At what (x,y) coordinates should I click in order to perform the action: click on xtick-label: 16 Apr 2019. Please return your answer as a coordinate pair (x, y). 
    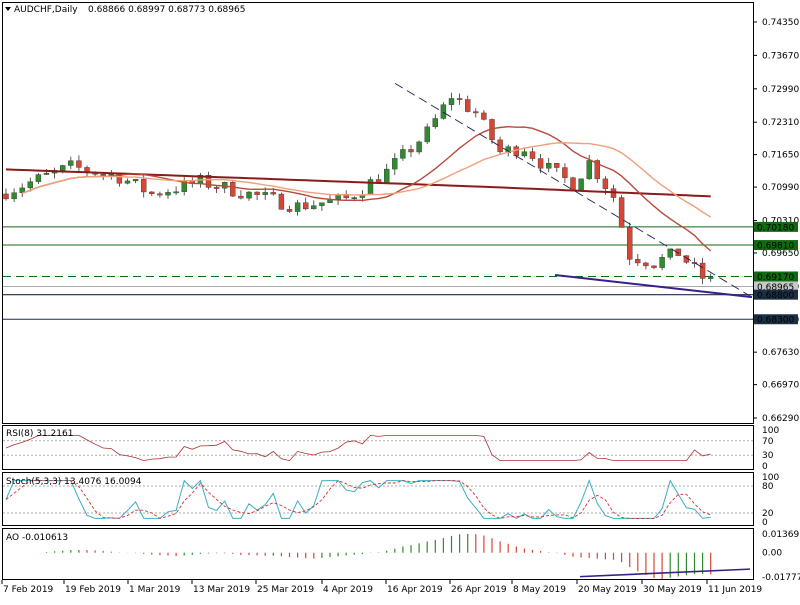
    Looking at the image, I should click on (415, 590).